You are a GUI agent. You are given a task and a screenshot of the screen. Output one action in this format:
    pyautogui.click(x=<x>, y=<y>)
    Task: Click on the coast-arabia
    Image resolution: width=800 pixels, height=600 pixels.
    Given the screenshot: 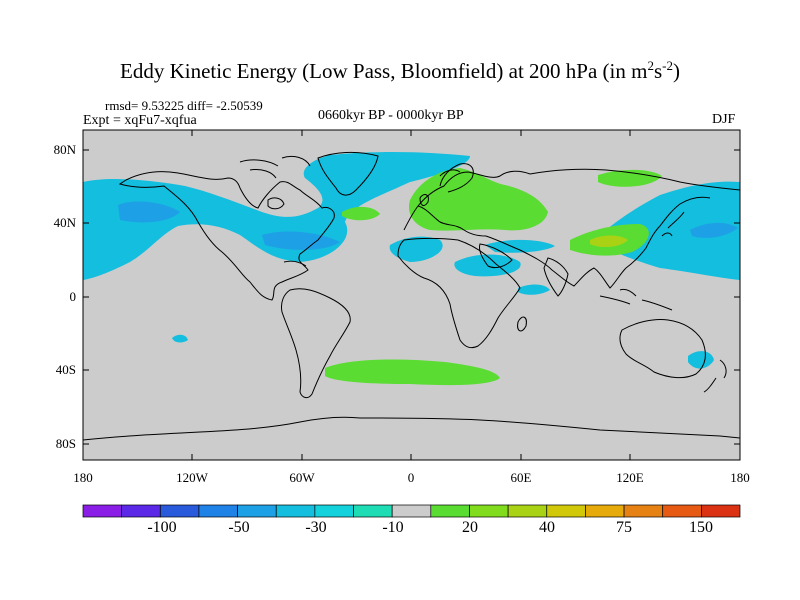 What is the action you would take?
    pyautogui.click(x=496, y=256)
    